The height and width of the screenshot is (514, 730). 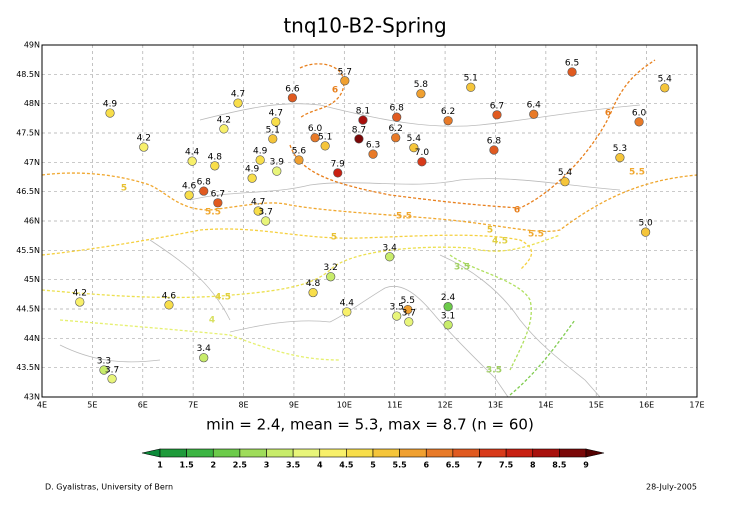 I want to click on station-label: 8.7, so click(x=359, y=130).